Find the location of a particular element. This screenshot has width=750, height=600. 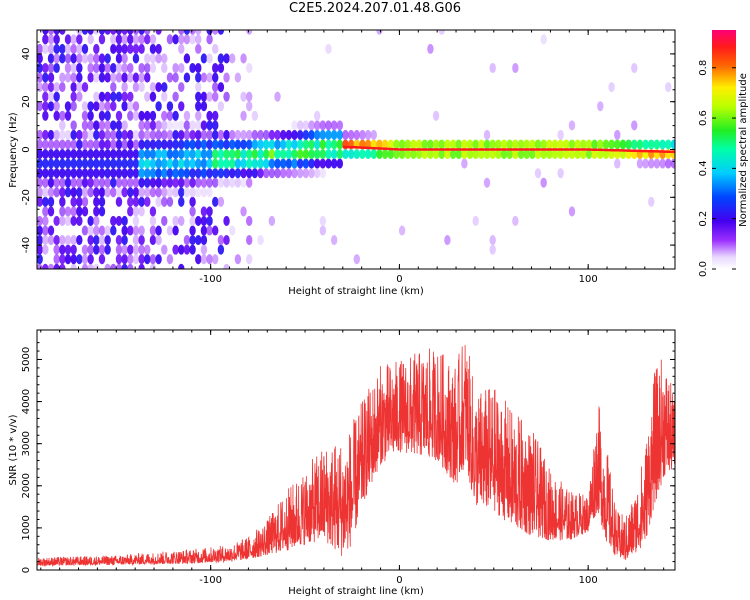

colorbar-tick-label: 0.0 is located at coordinates (703, 269).